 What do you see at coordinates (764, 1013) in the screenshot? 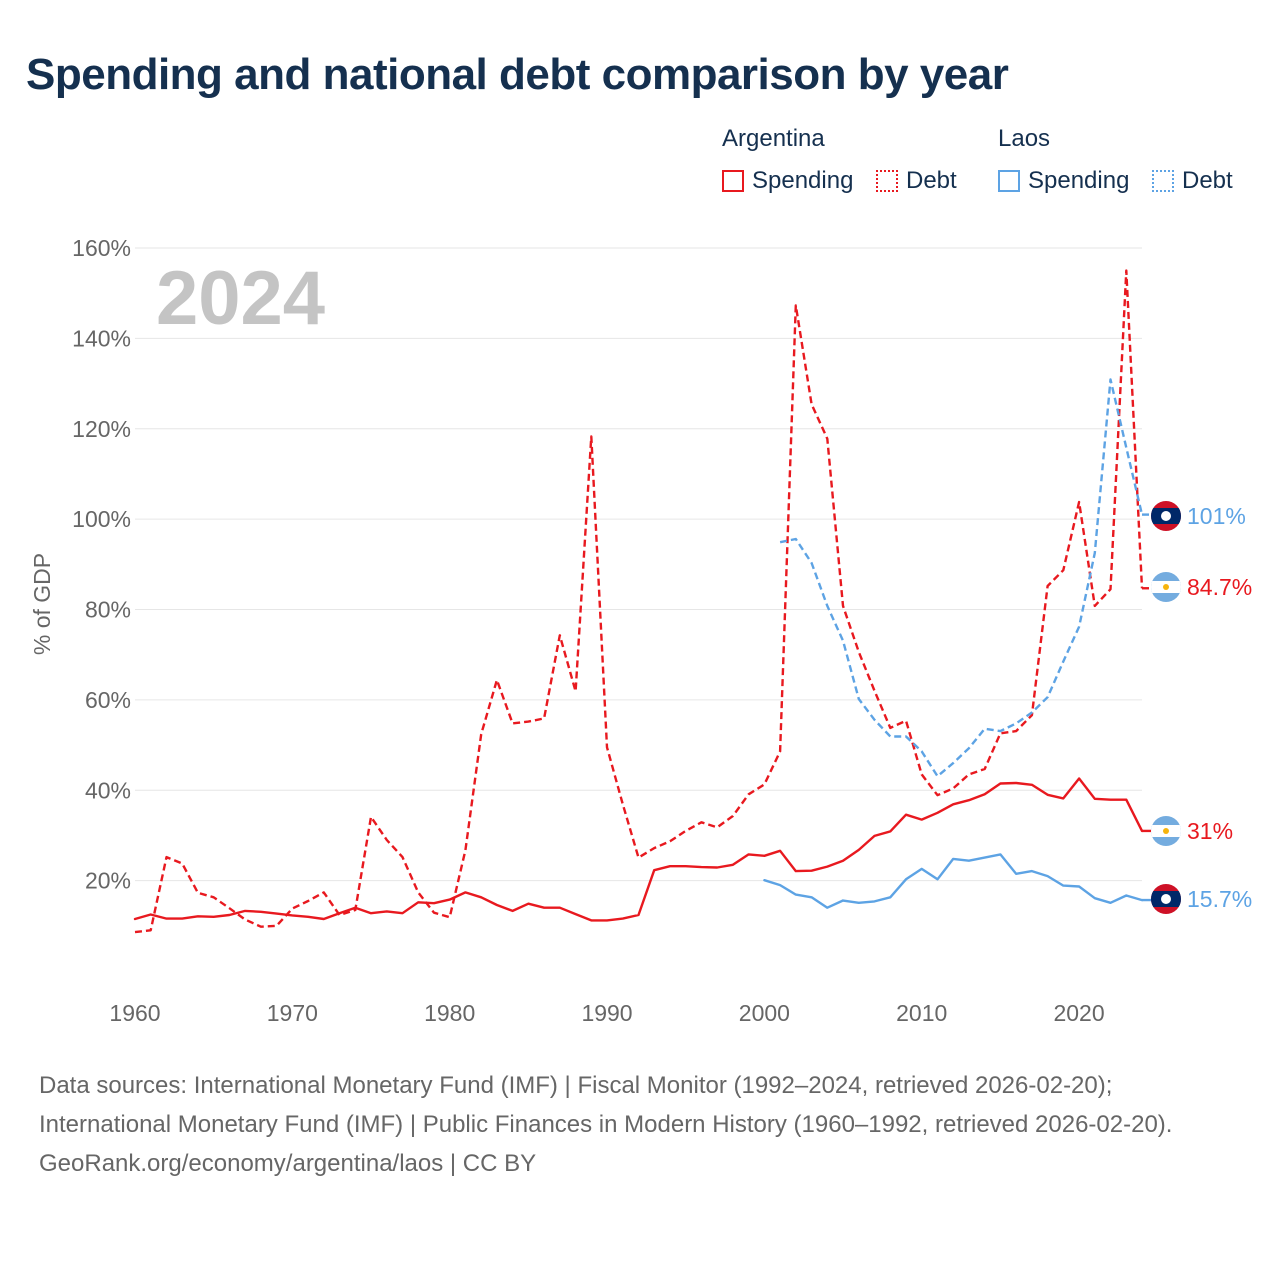
I see `x-tick-label: 2000` at bounding box center [764, 1013].